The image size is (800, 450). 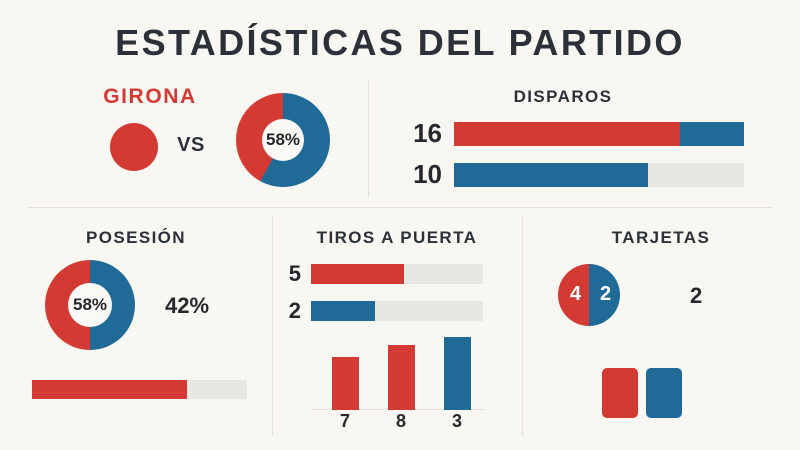 I want to click on page-title: ESTADÍSTICAS DEL PARTIDO, so click(x=400, y=42).